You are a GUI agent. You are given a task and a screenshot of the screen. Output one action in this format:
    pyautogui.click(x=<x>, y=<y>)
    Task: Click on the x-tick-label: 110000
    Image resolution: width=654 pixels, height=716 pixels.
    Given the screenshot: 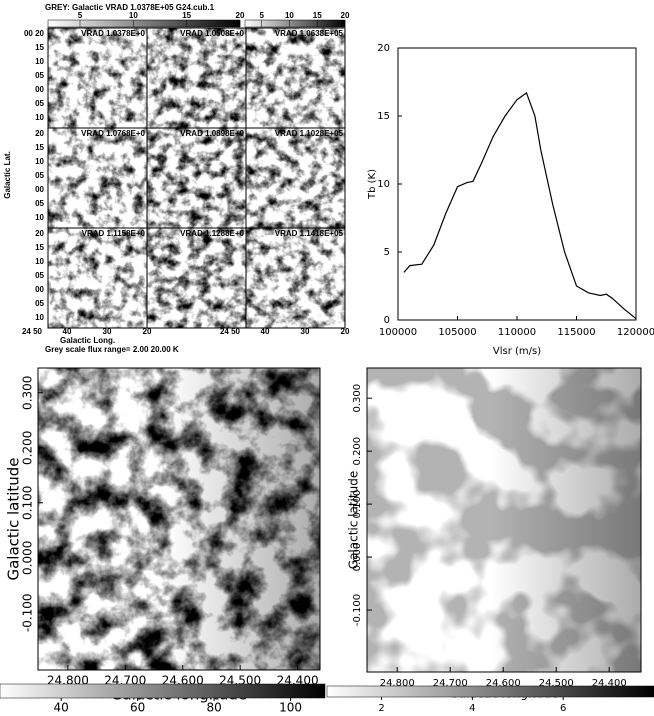 What is the action you would take?
    pyautogui.click(x=517, y=332)
    